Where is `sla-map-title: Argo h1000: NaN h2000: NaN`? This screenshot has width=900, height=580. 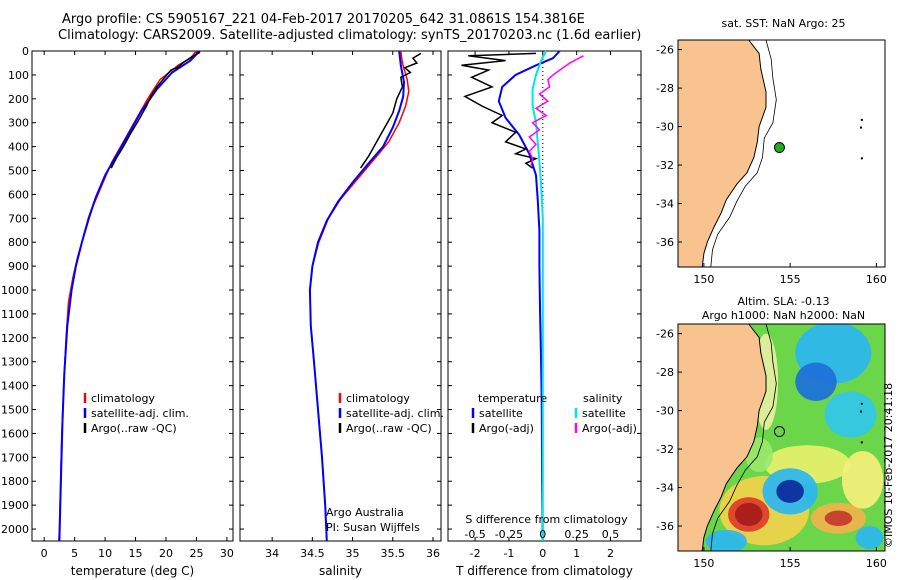 sla-map-title: Argo h1000: NaN h2000: NaN is located at coordinates (783, 315).